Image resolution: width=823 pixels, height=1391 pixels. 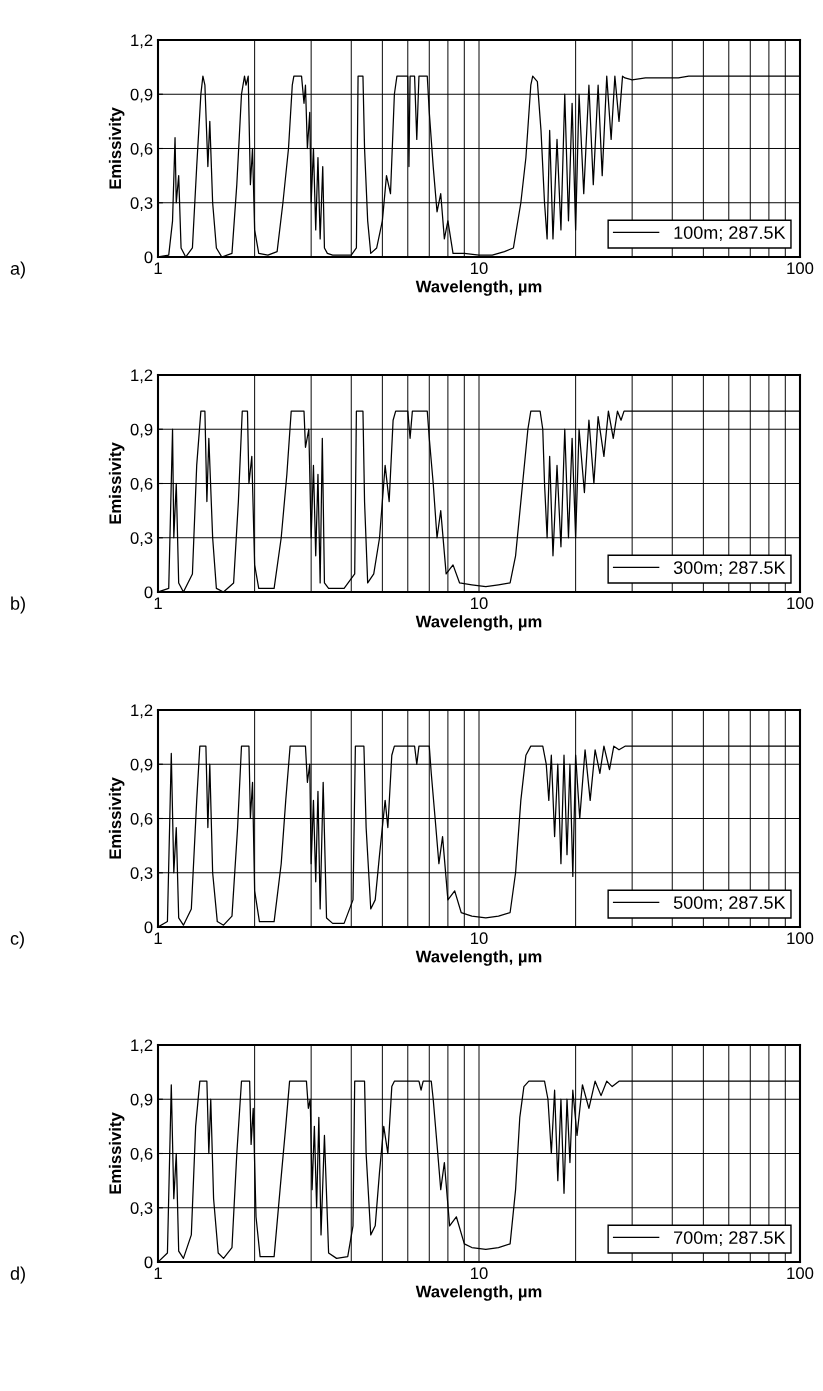 What do you see at coordinates (730, 1239) in the screenshot?
I see `legend-label: 700m; 287.5K` at bounding box center [730, 1239].